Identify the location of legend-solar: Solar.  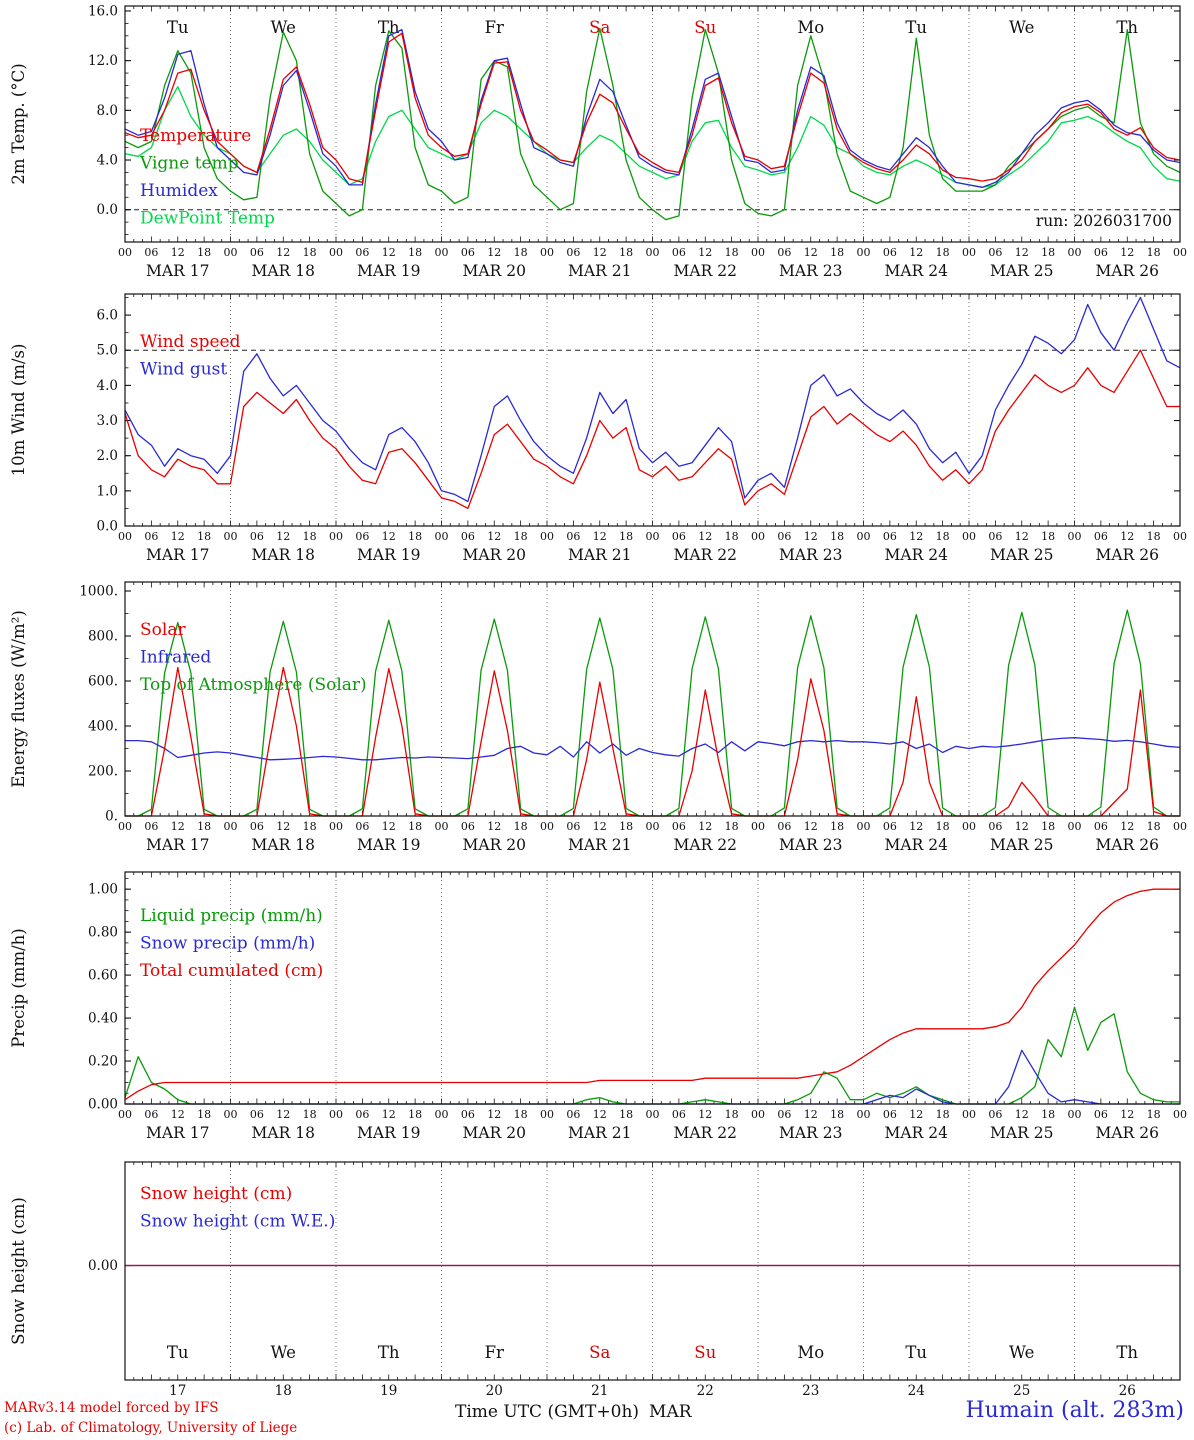
(163, 630).